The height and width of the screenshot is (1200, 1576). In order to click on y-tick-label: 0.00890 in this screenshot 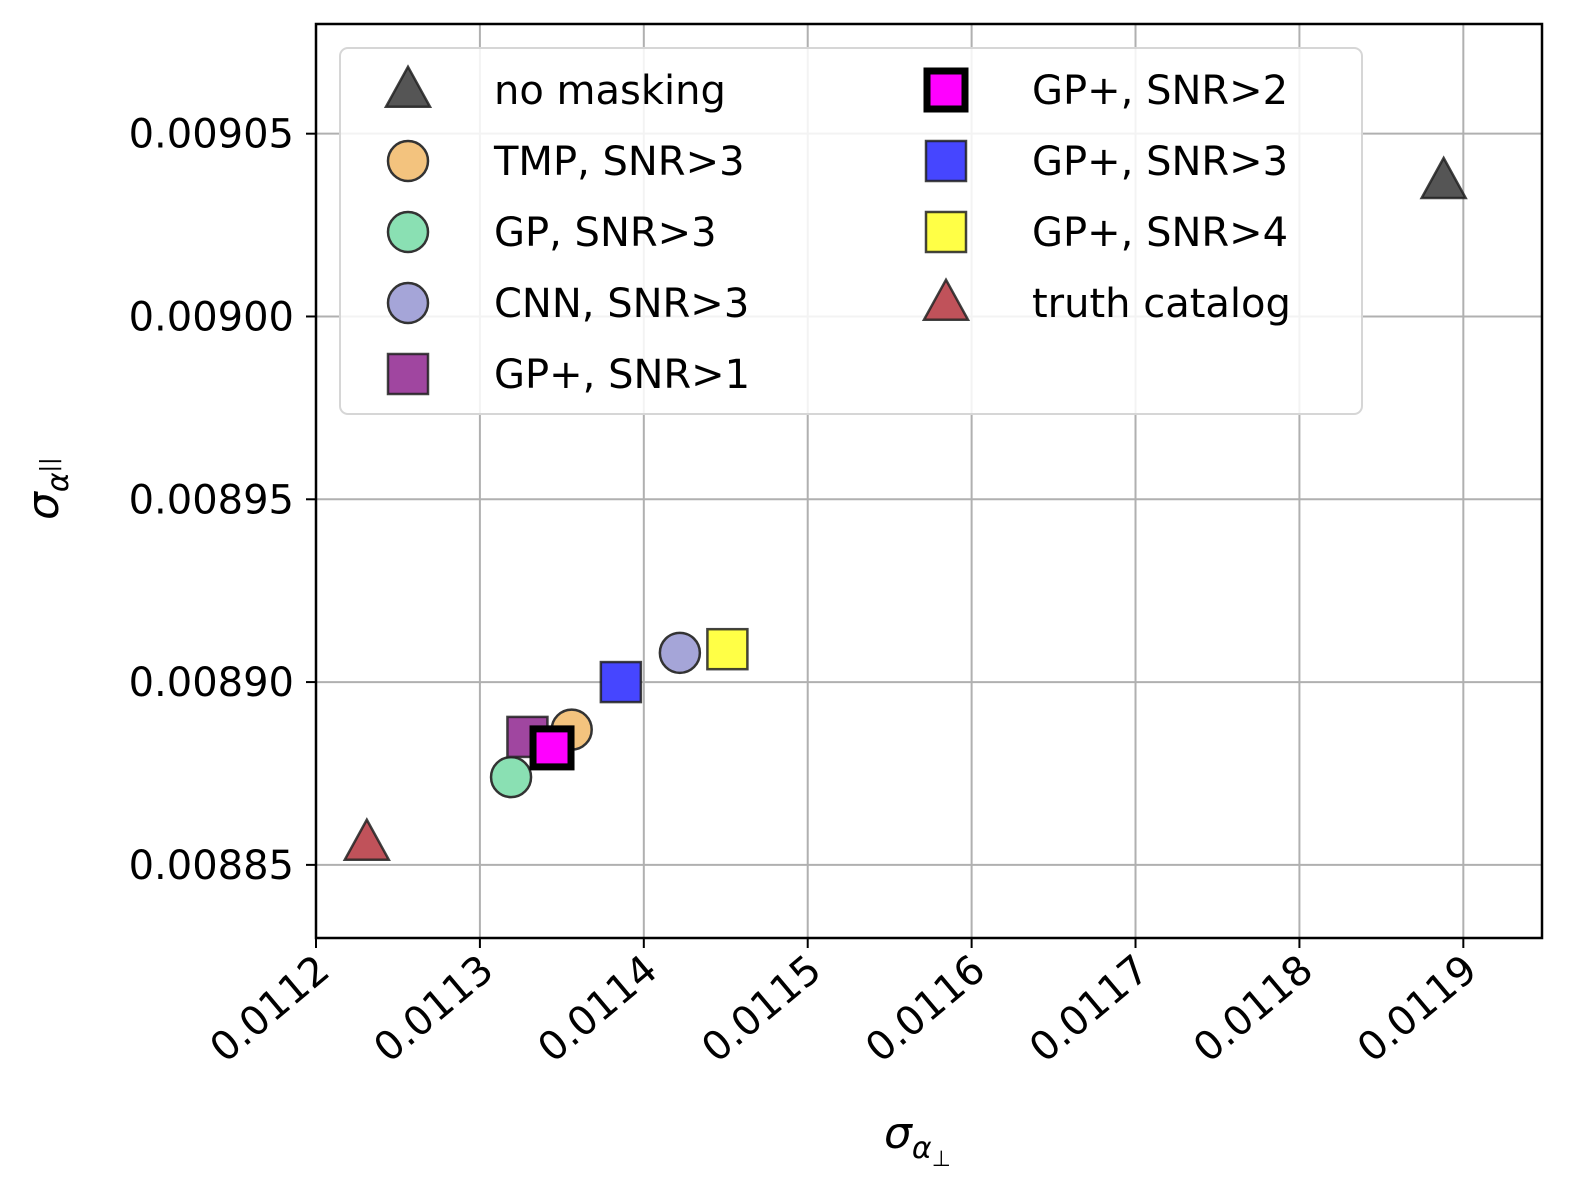, I will do `click(211, 683)`.